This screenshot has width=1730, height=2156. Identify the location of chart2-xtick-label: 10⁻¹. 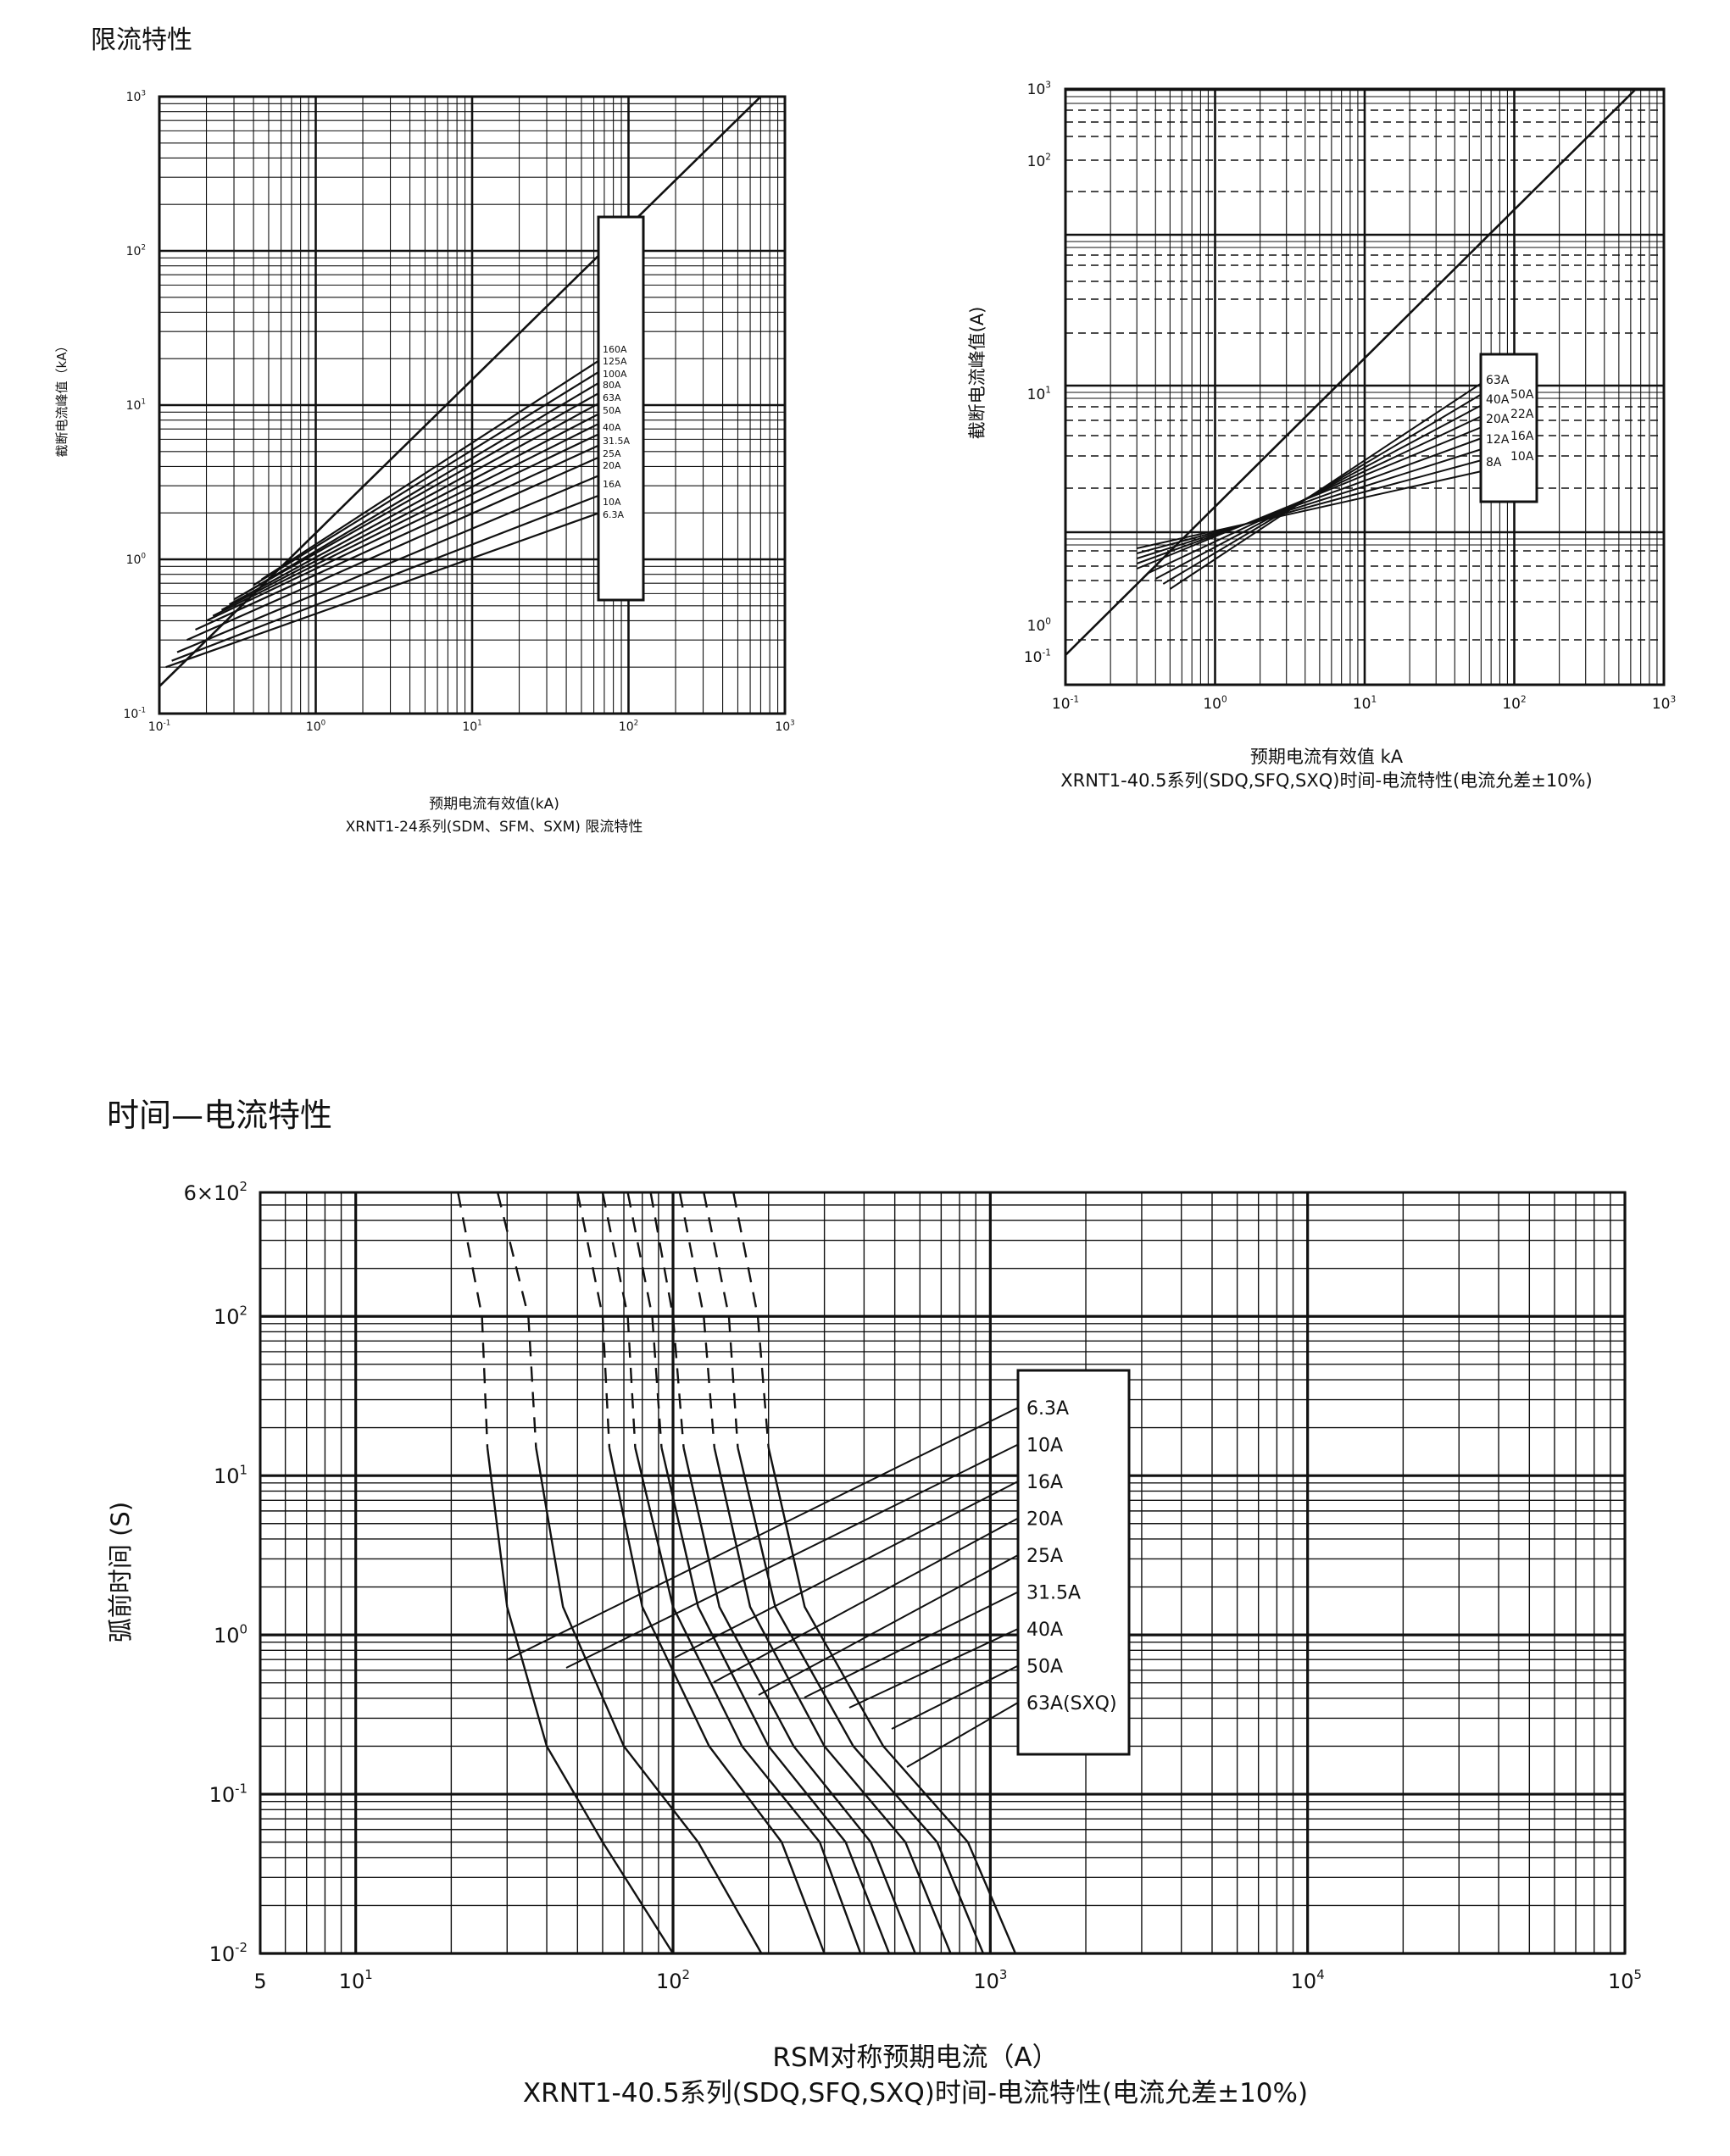
(1066, 703).